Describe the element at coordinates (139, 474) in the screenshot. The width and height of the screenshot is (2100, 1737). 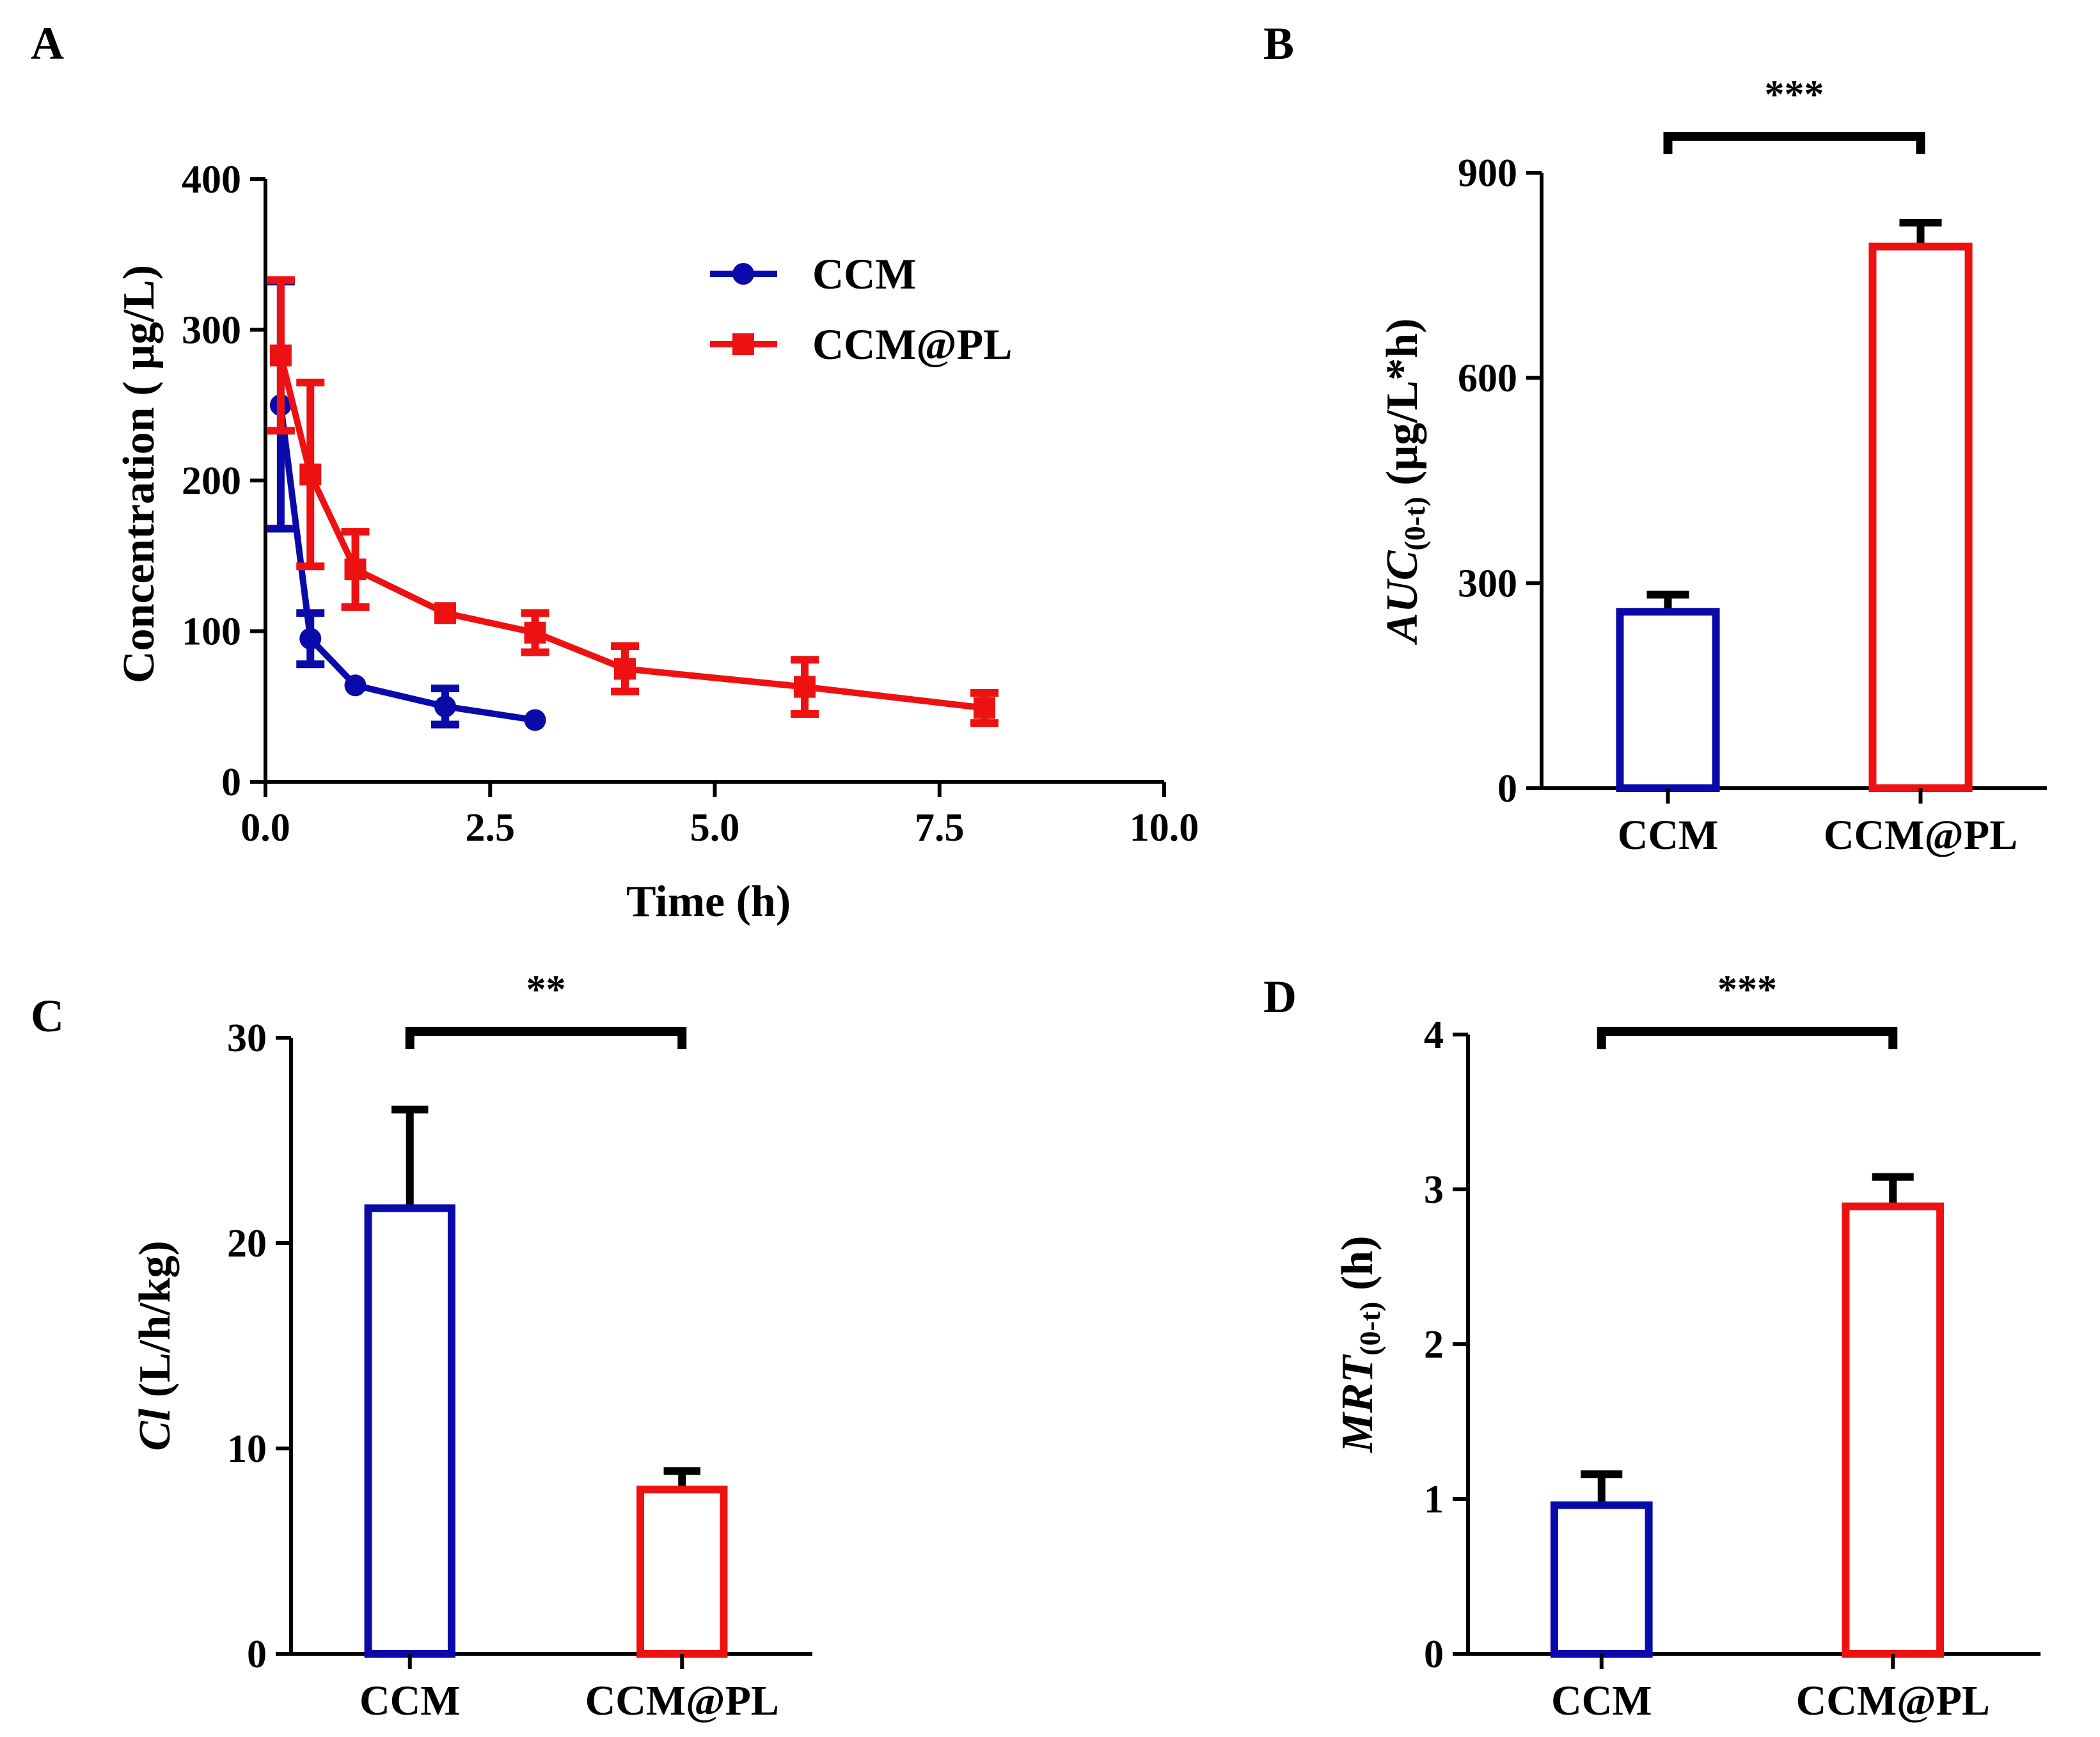
I see `panel-a-y-axis-title: Concentration ( μg/L)` at that location.